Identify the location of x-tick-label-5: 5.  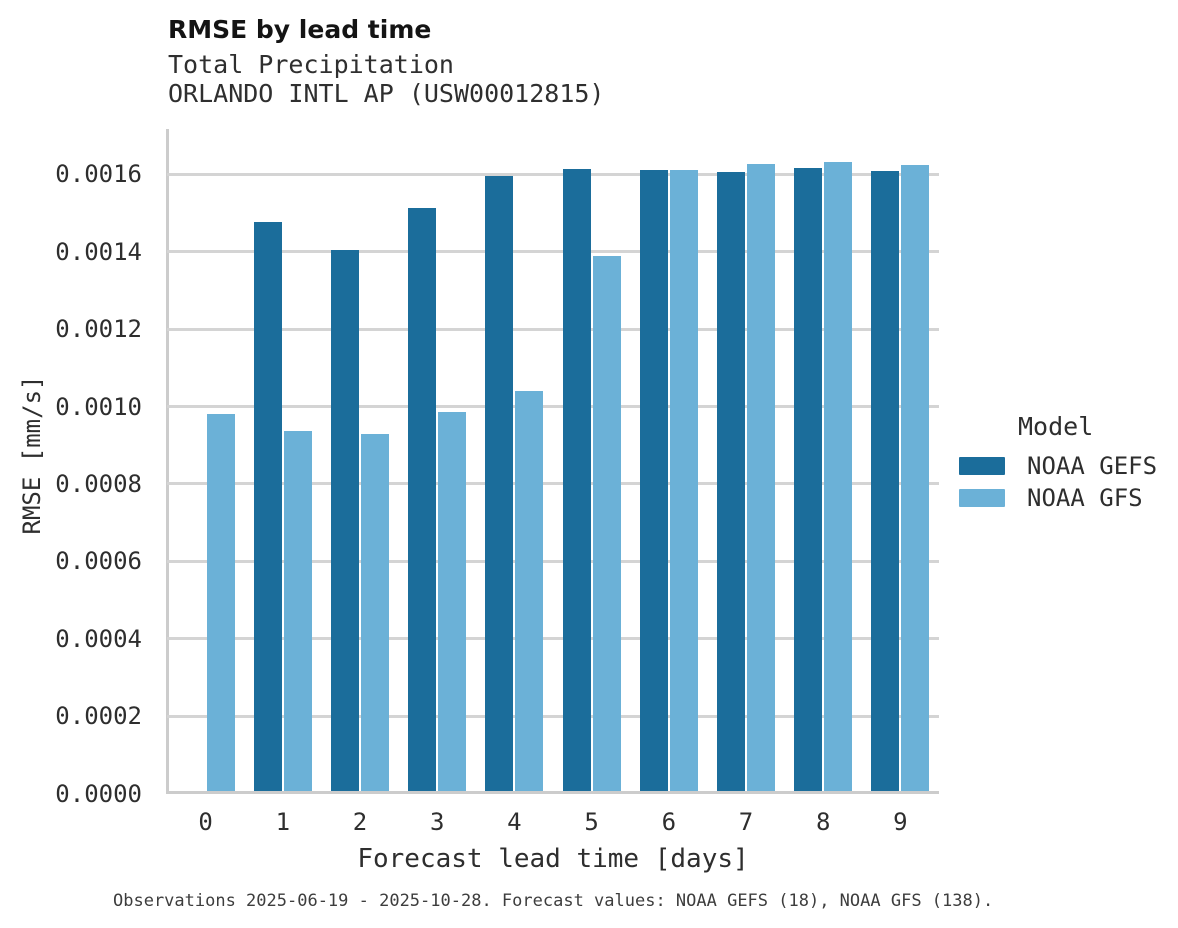
(591, 822).